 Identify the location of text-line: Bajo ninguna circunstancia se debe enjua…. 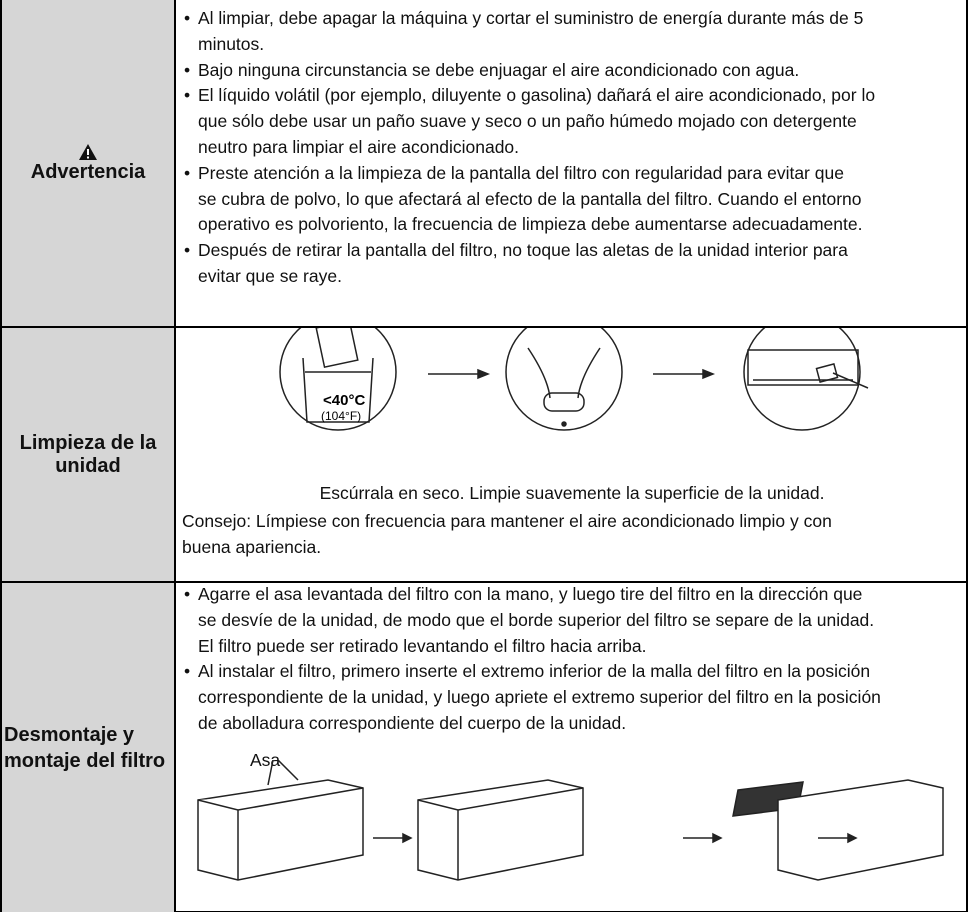
(572, 71).